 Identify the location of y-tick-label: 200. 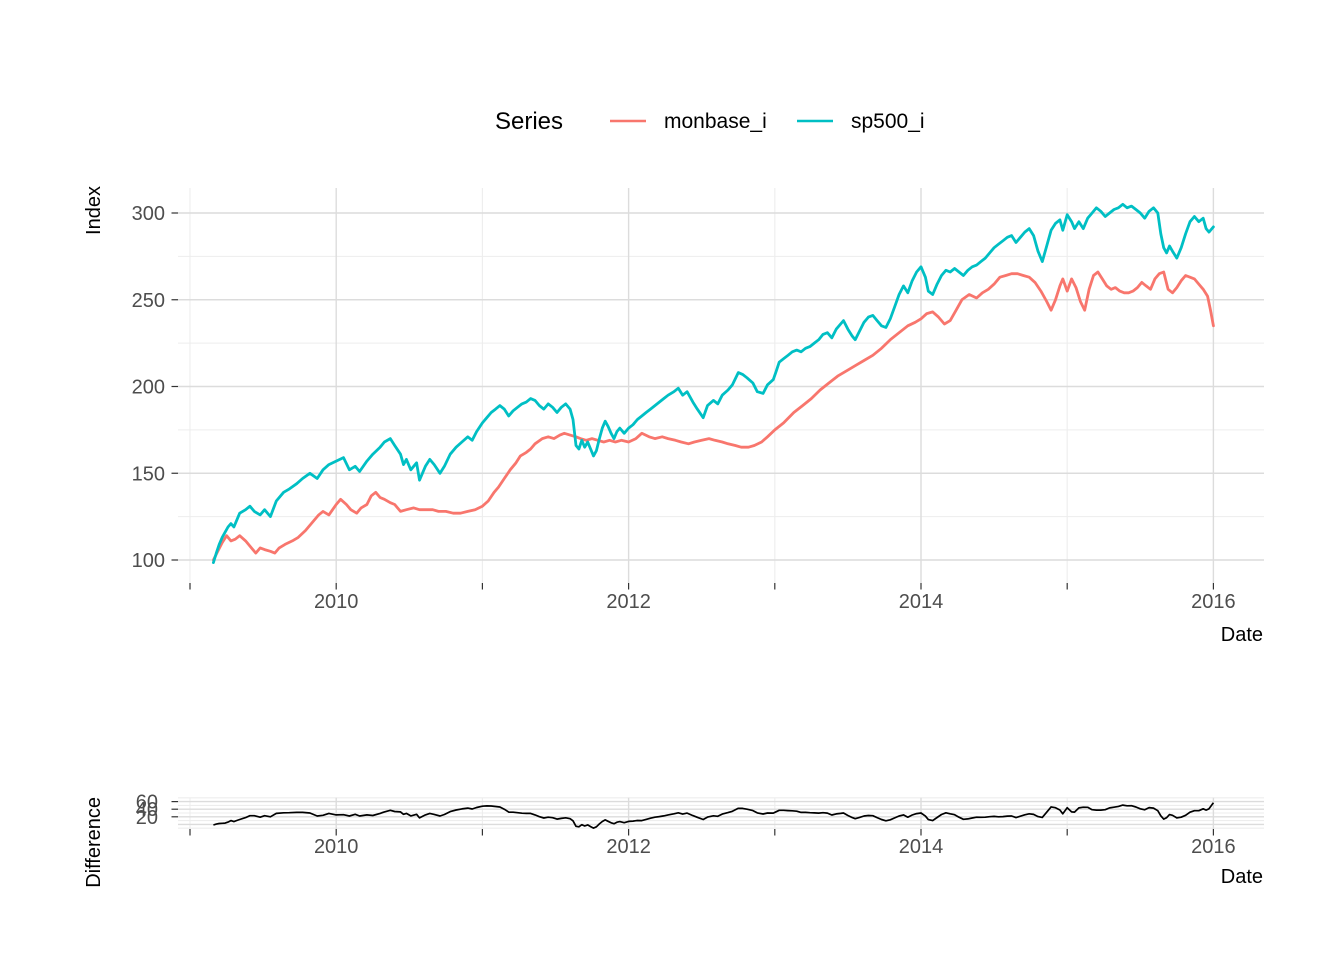
(148, 388).